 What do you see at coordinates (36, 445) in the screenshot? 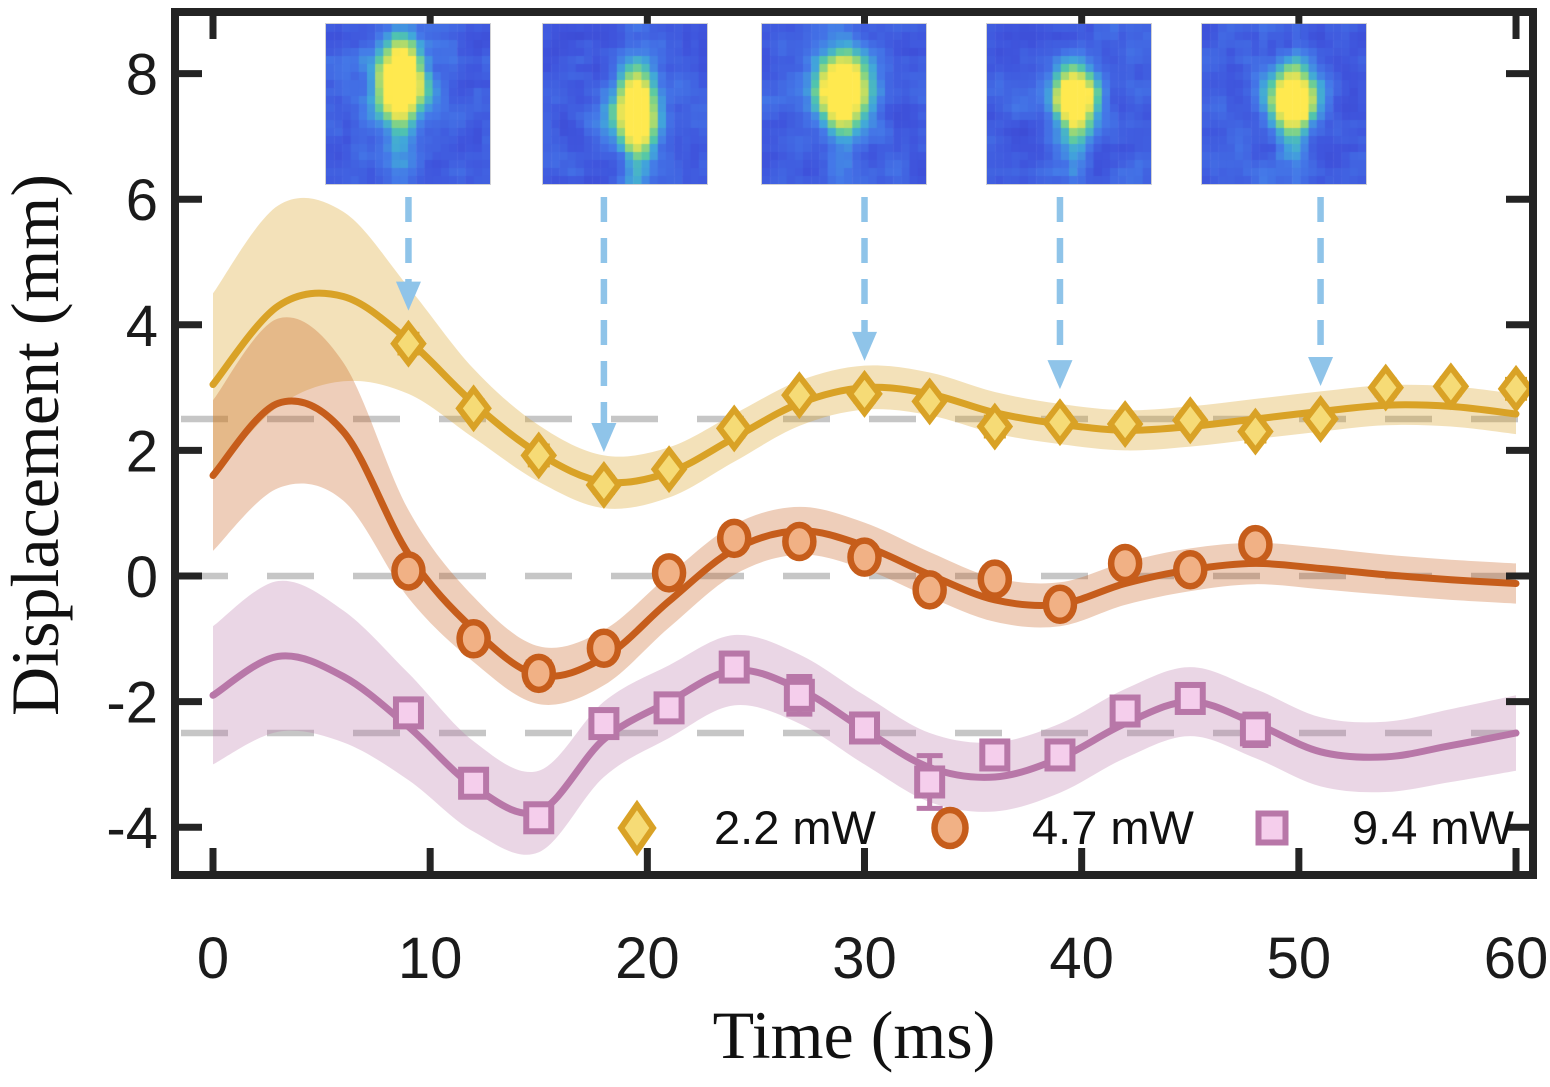
I see `y-axis-title: Displacement (mm)` at bounding box center [36, 445].